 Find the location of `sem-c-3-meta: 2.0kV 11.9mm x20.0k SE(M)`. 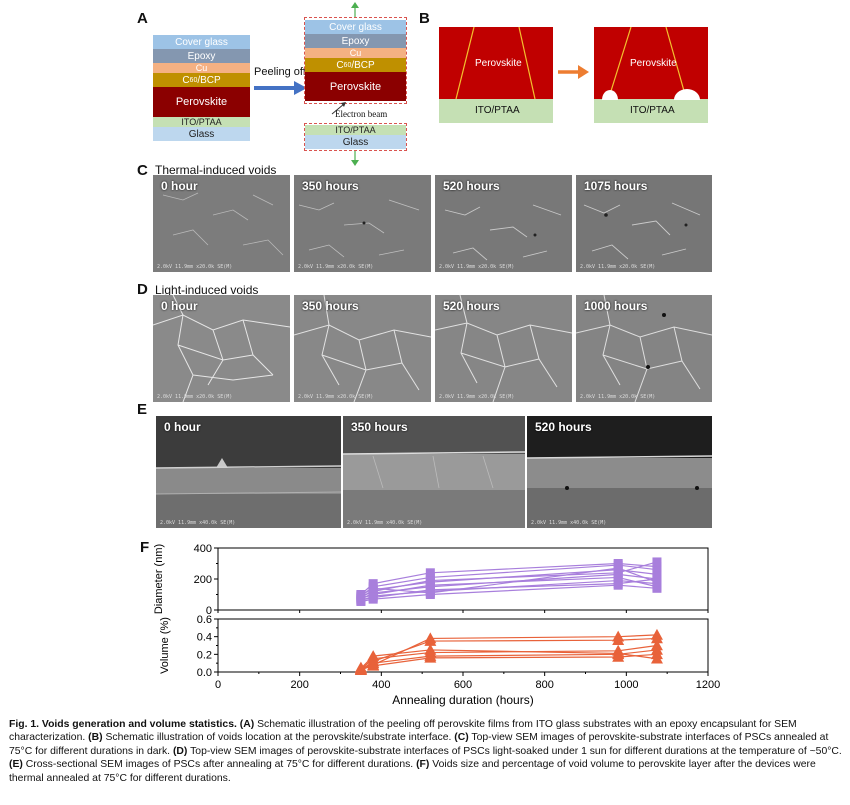

sem-c-3-meta: 2.0kV 11.9mm x20.0k SE(M) is located at coordinates (618, 267).